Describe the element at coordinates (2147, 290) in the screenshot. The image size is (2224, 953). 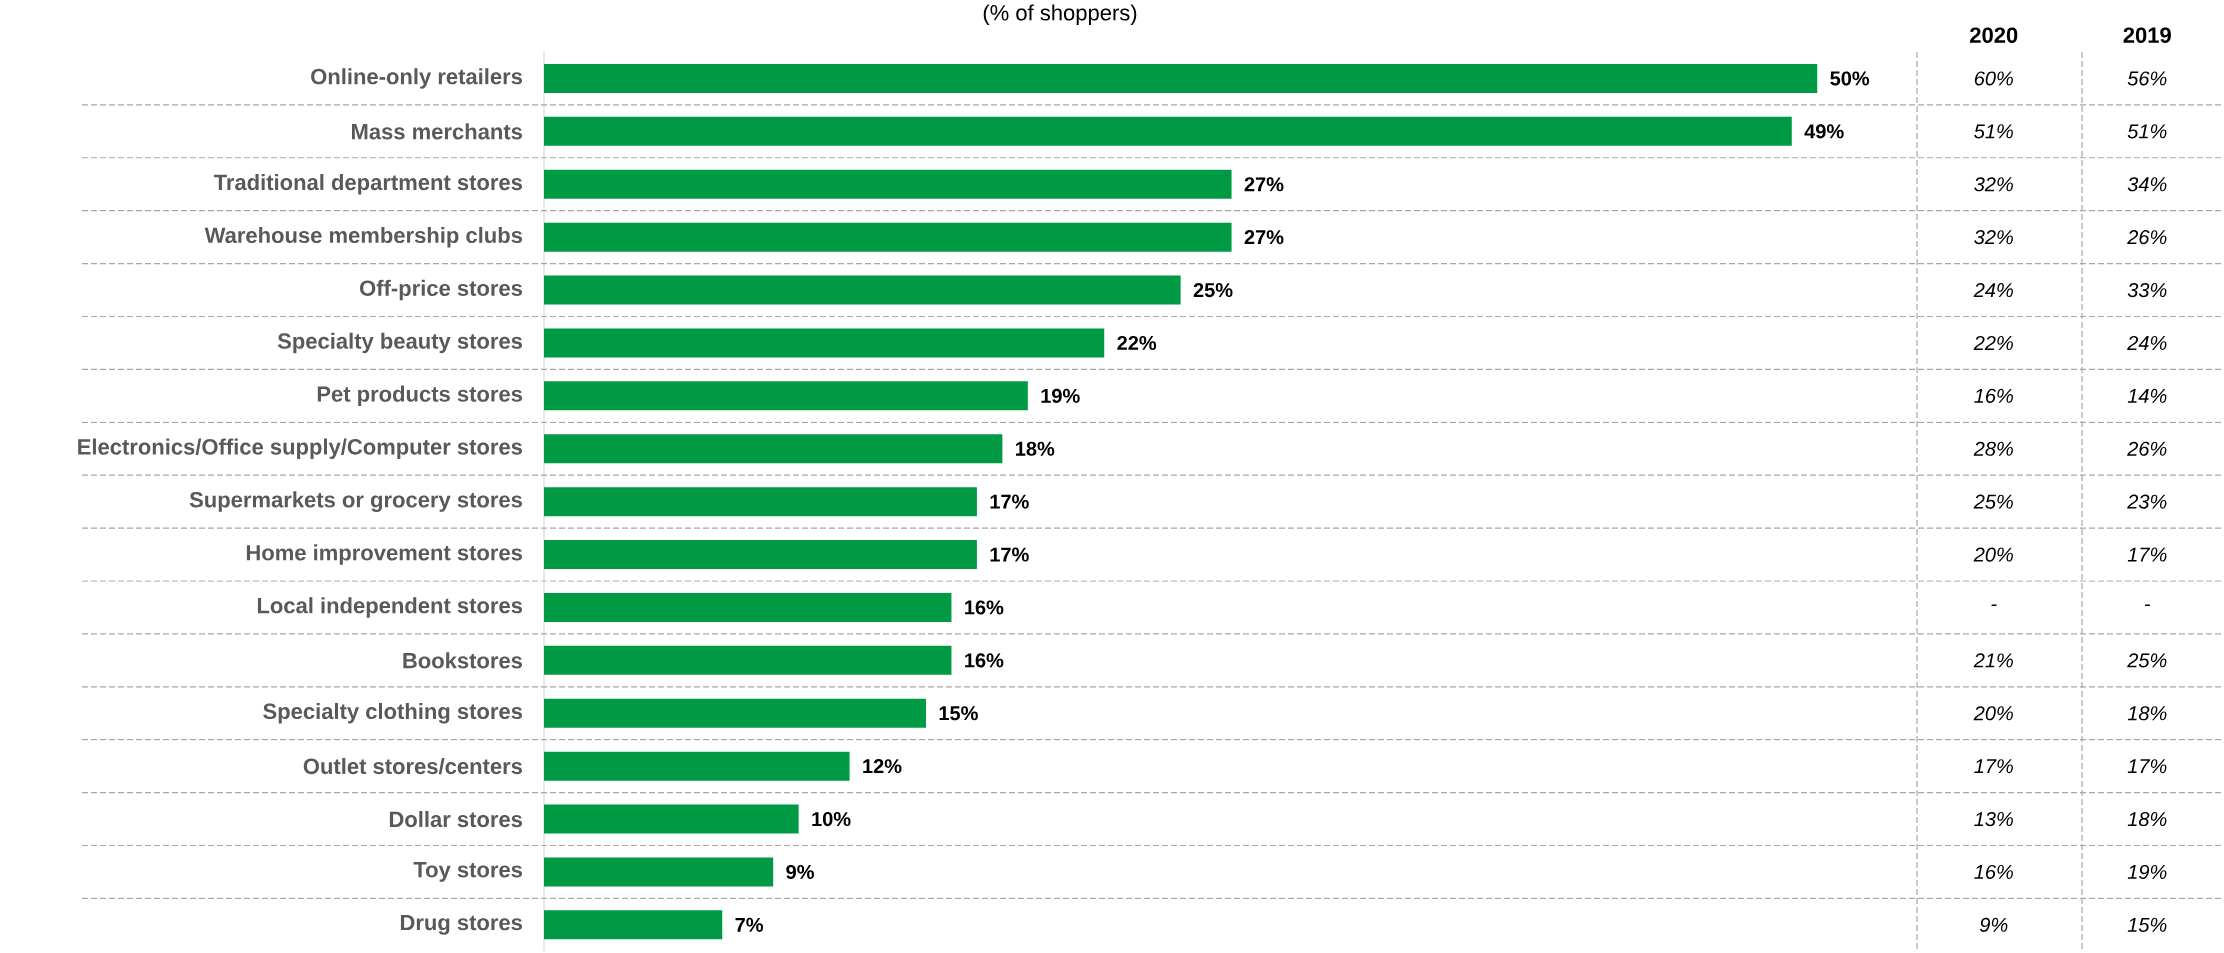
I see `text: 33%` at that location.